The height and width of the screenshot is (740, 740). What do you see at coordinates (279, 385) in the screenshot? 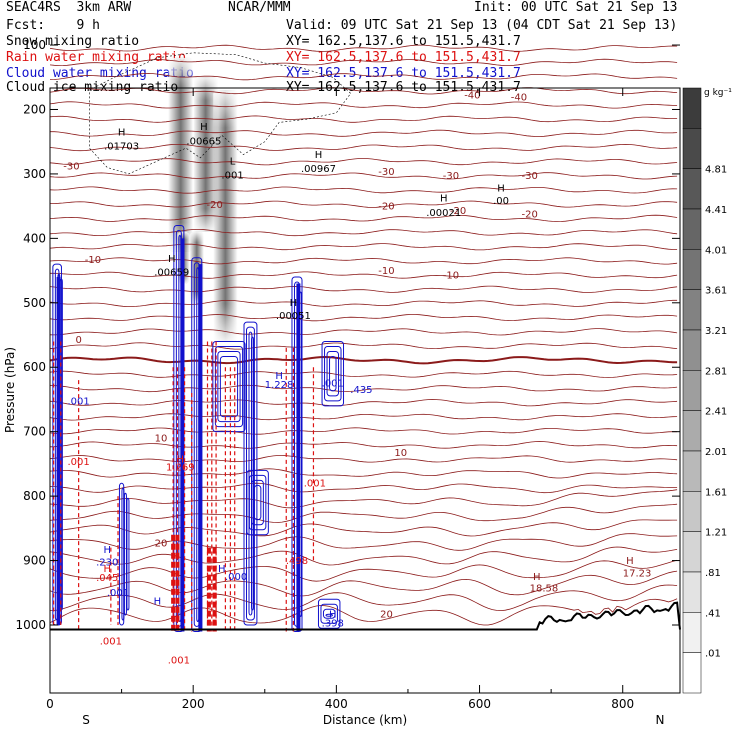
I see `contour-label: 1.228` at bounding box center [279, 385].